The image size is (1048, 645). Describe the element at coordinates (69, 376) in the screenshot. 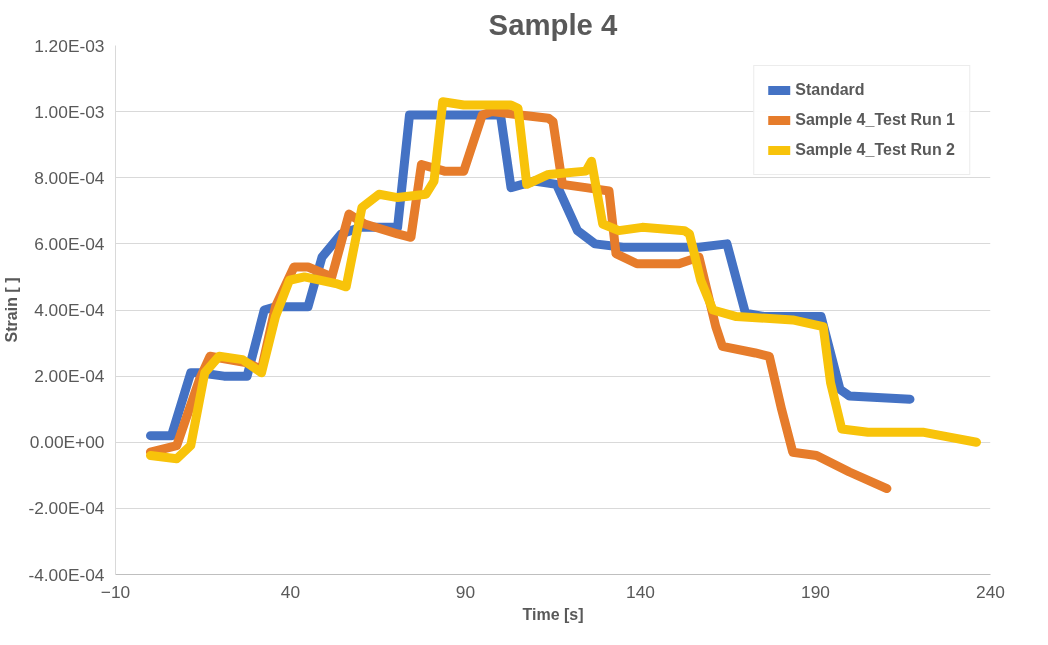

I see `y-tick-label: 2.00E-04` at that location.